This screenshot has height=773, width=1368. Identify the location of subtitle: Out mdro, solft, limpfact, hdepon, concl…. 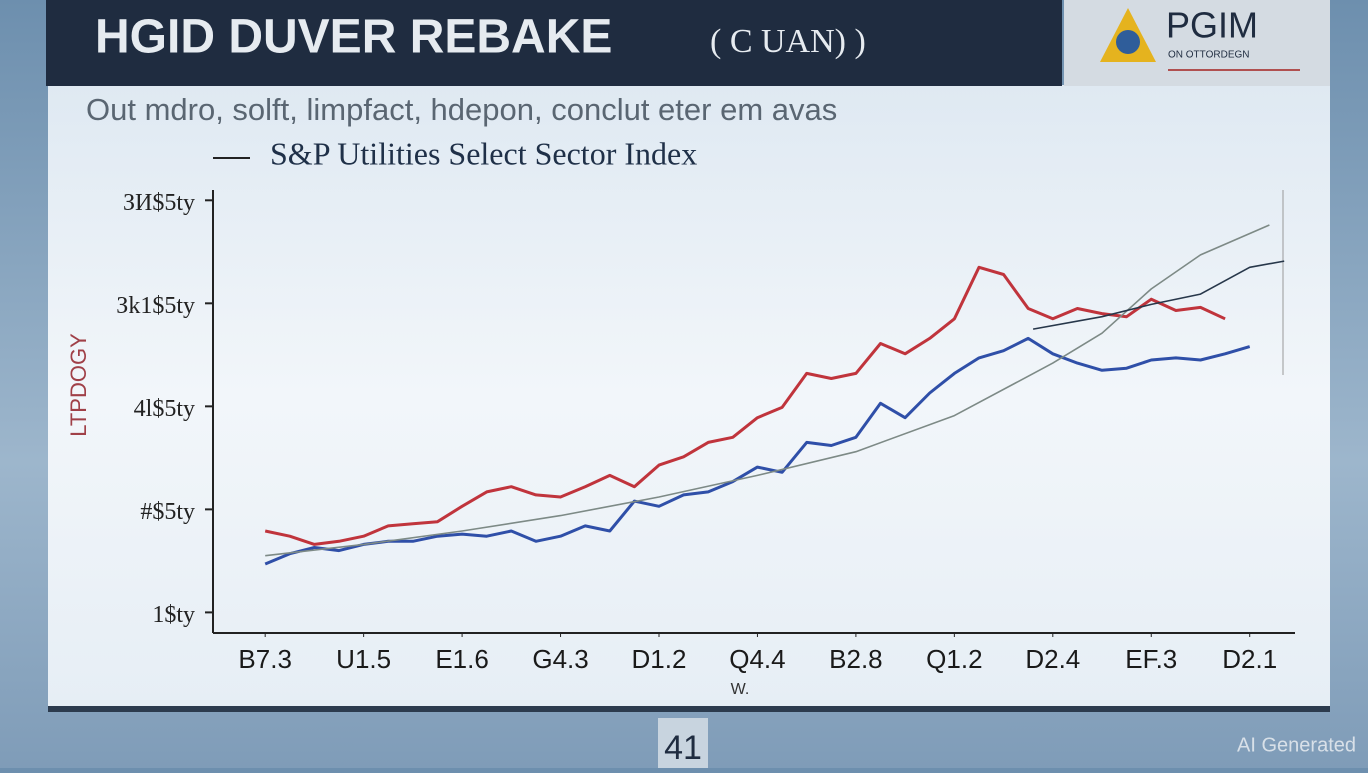
(461, 109).